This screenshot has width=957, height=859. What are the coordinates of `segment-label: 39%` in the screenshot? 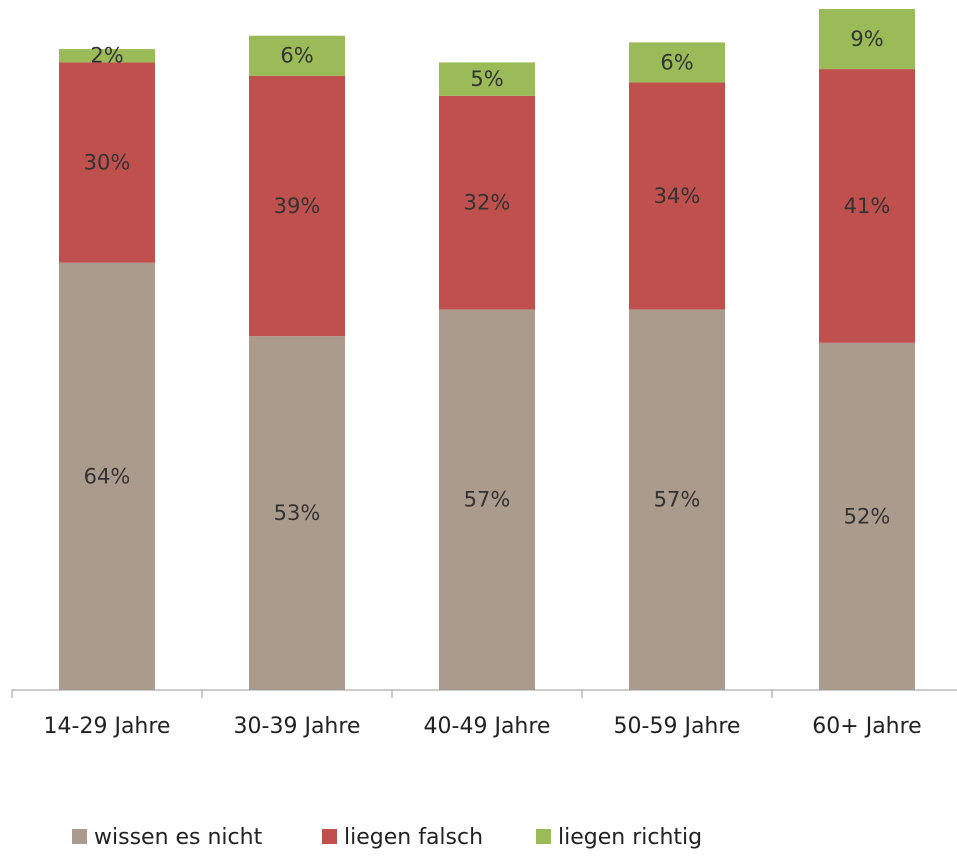 It's located at (297, 206).